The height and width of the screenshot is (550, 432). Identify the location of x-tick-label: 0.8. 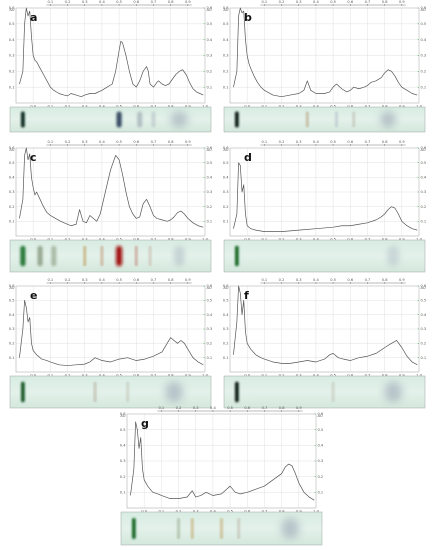
(385, 107).